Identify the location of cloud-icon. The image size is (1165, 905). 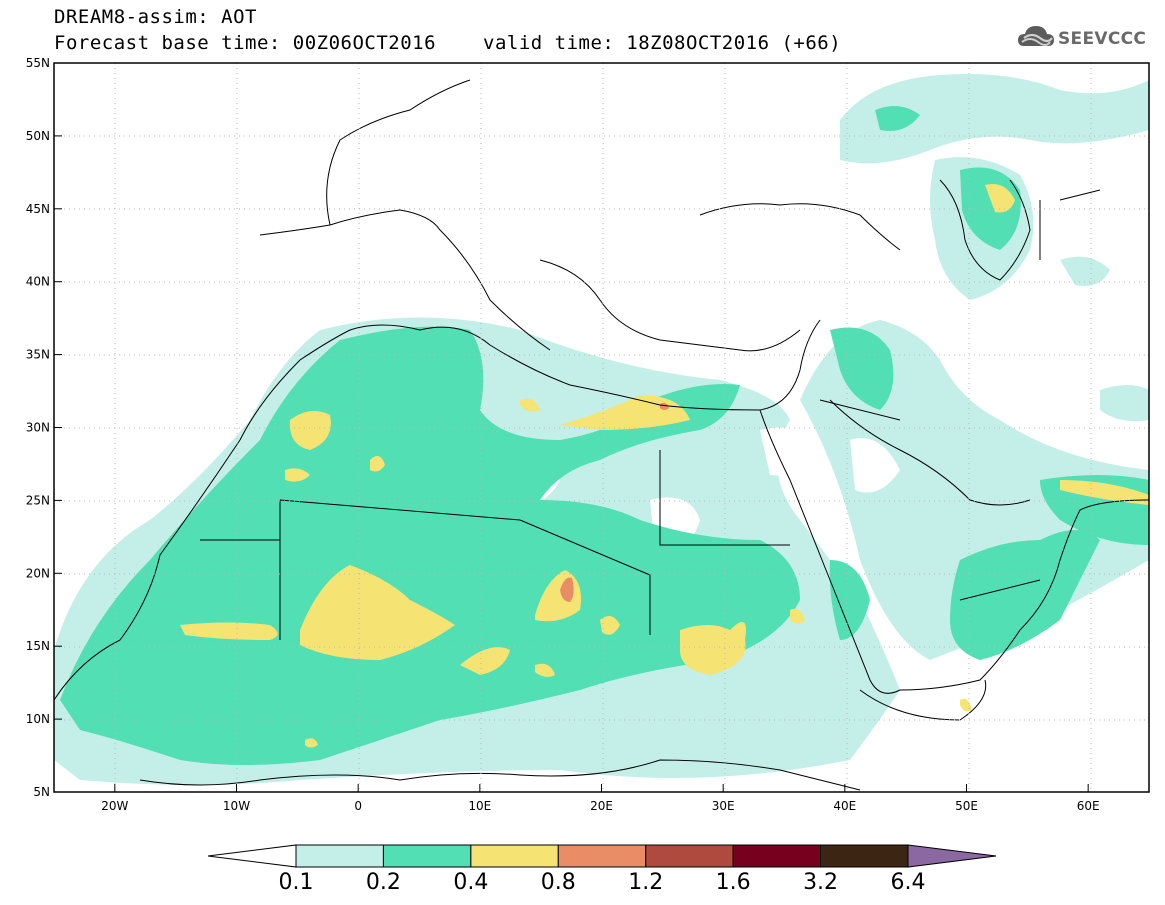
(1036, 36).